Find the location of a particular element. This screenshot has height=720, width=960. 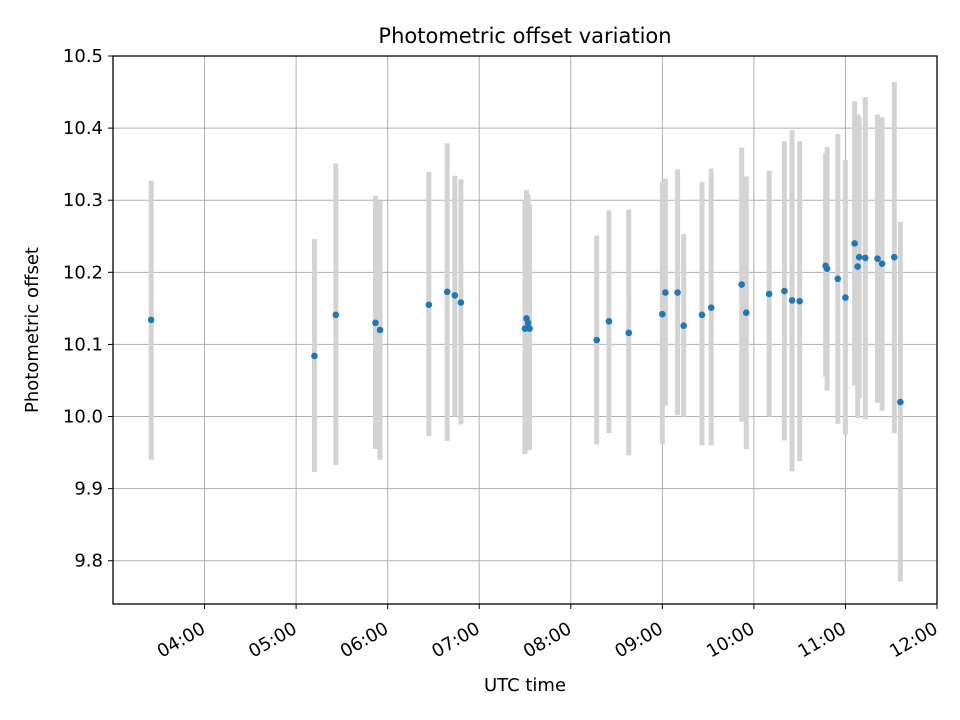

y-axis-label: Photometric offset is located at coordinates (32, 330).